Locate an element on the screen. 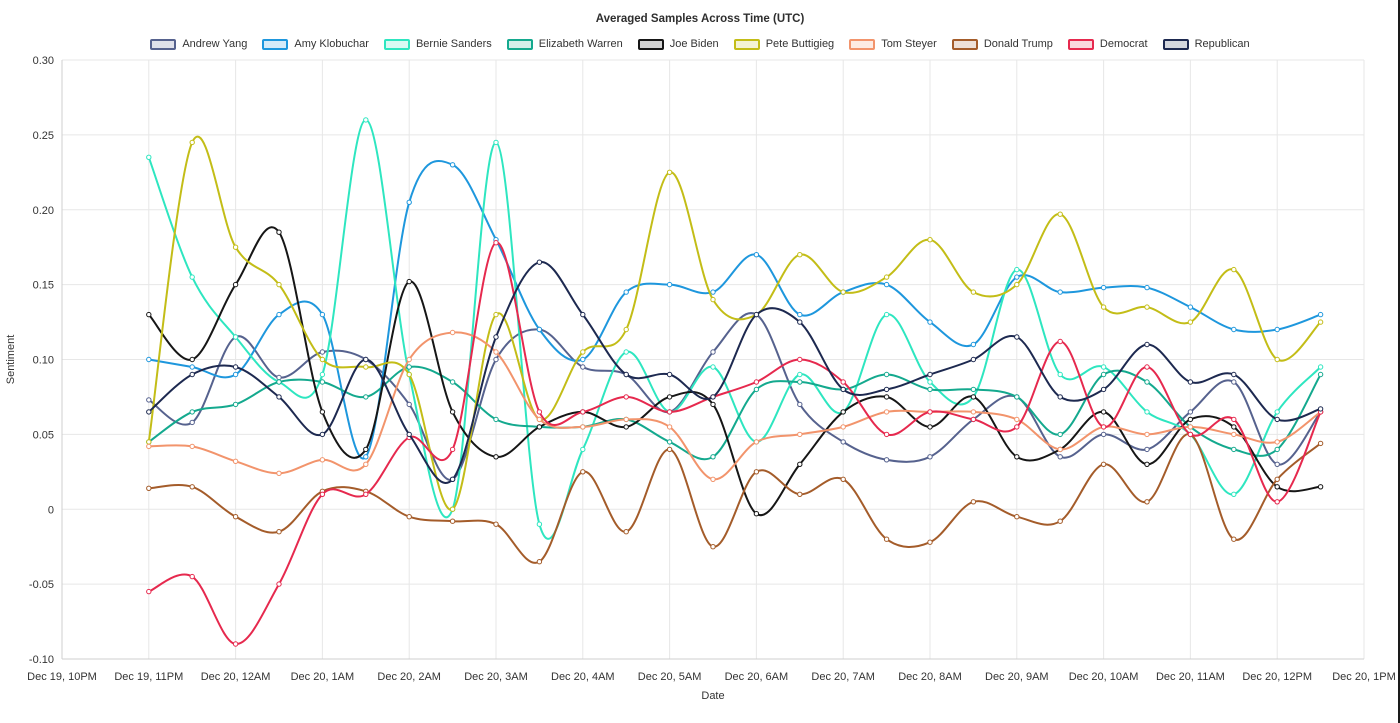 The height and width of the screenshot is (723, 1400). x-tick-label: Dec 20, 3AM is located at coordinates (496, 677).